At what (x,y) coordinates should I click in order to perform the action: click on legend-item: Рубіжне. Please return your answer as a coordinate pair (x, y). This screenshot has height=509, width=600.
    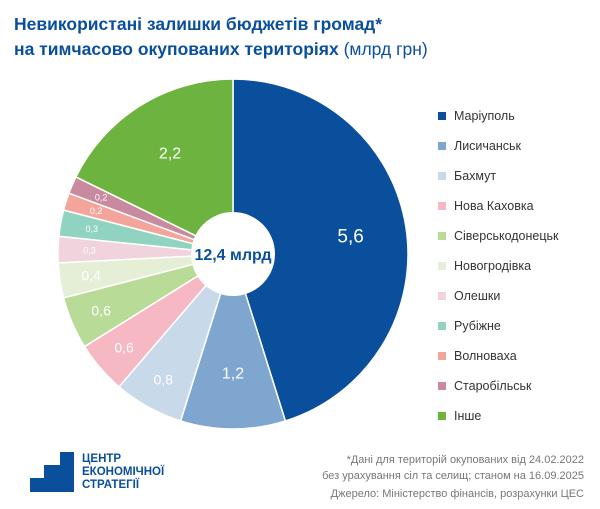
    Looking at the image, I should click on (498, 326).